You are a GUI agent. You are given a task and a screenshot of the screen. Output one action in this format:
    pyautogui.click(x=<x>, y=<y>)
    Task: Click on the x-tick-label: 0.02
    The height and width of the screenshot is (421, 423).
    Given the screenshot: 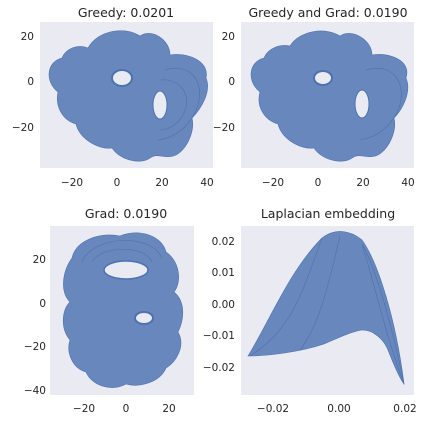 What is the action you would take?
    pyautogui.click(x=404, y=409)
    